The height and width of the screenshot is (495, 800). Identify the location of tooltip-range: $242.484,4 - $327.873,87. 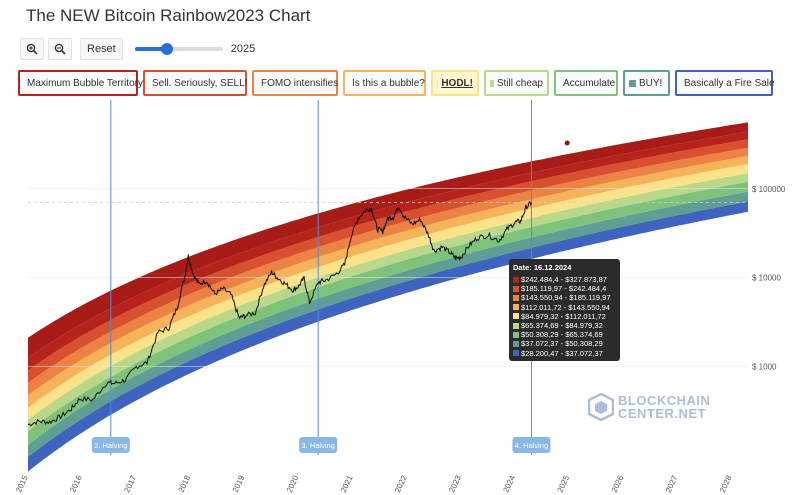
(564, 280).